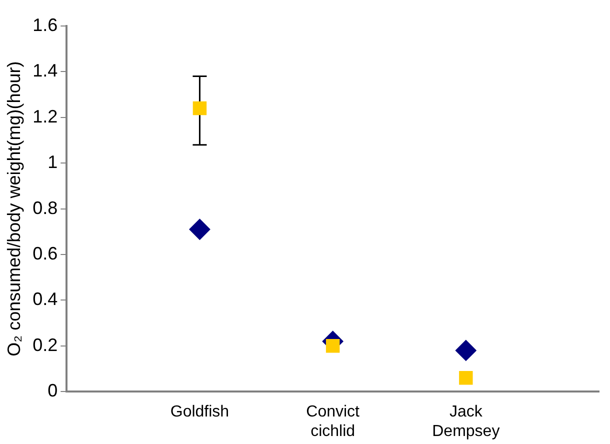 The width and height of the screenshot is (610, 444). Describe the element at coordinates (466, 422) in the screenshot. I see `x-tick-label: Jack Dempsey` at that location.